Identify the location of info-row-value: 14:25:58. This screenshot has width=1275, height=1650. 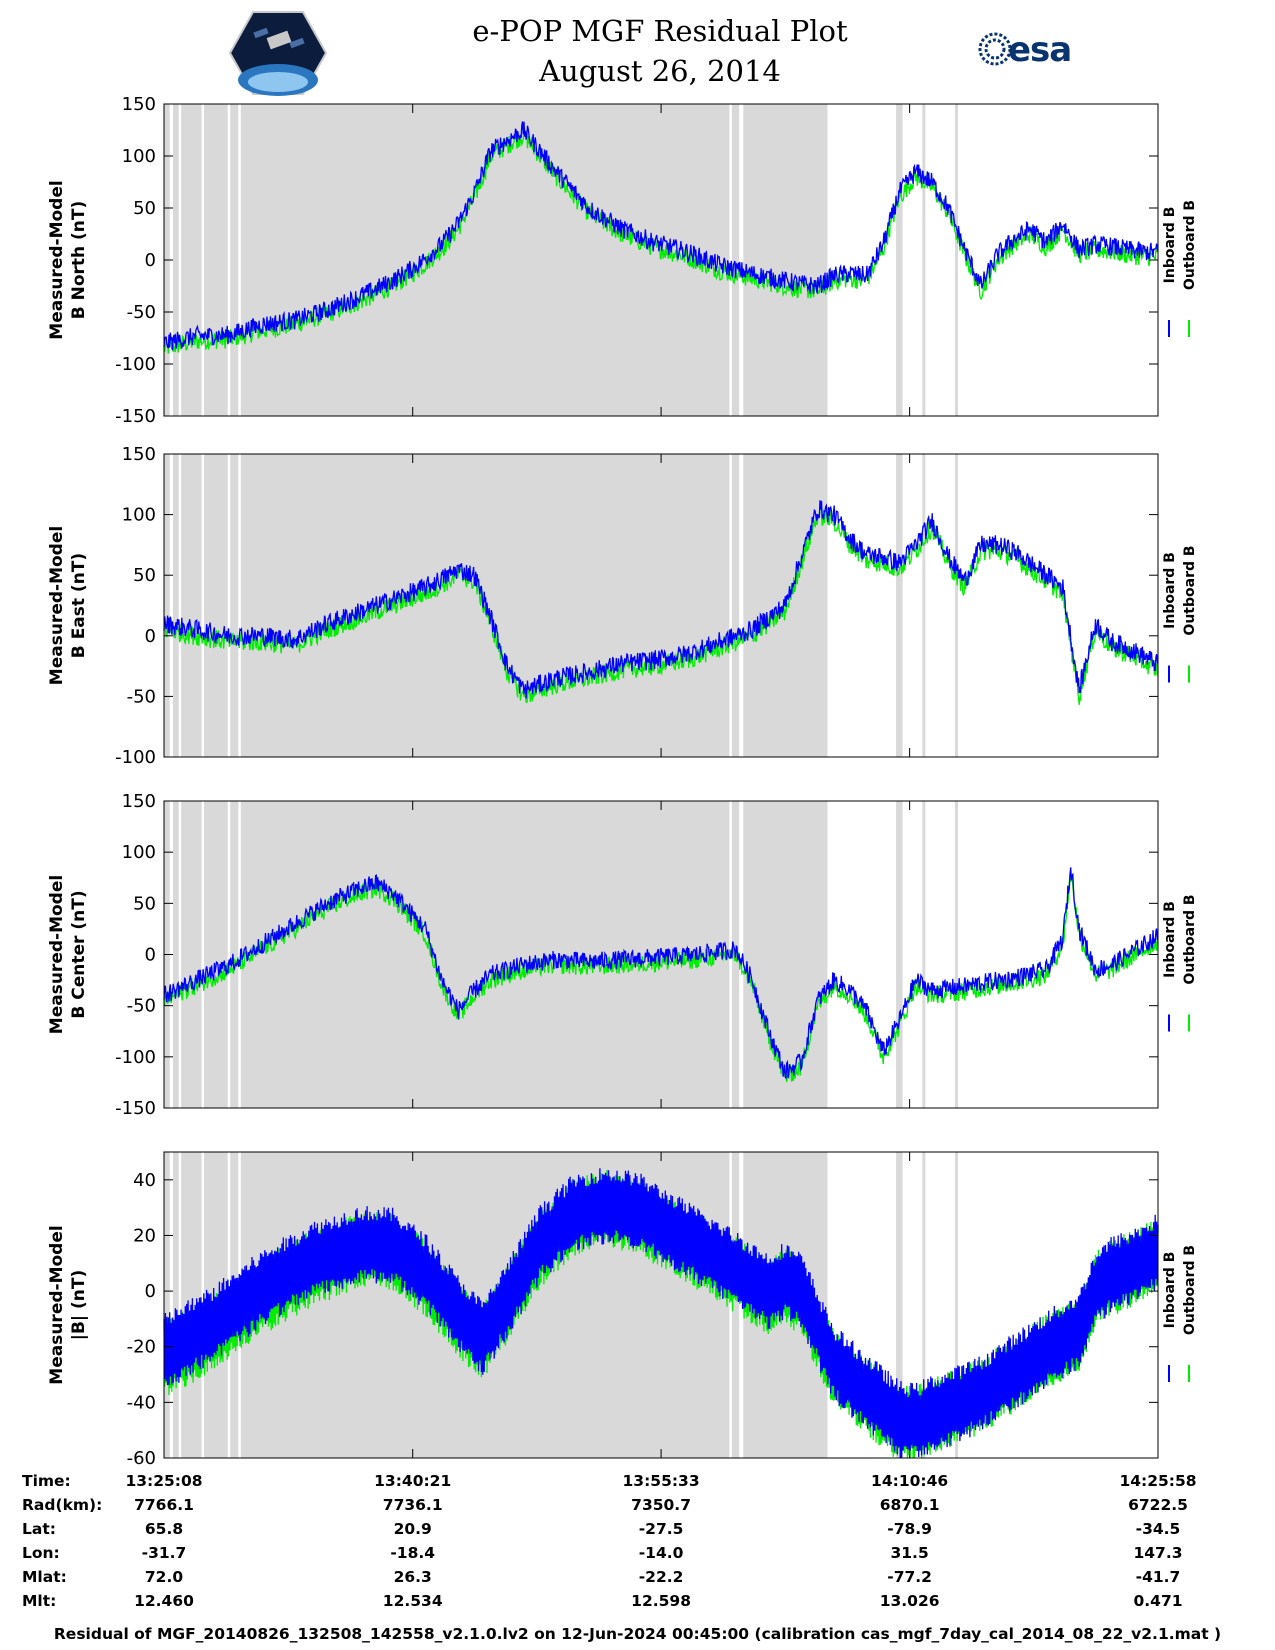
(1158, 1481).